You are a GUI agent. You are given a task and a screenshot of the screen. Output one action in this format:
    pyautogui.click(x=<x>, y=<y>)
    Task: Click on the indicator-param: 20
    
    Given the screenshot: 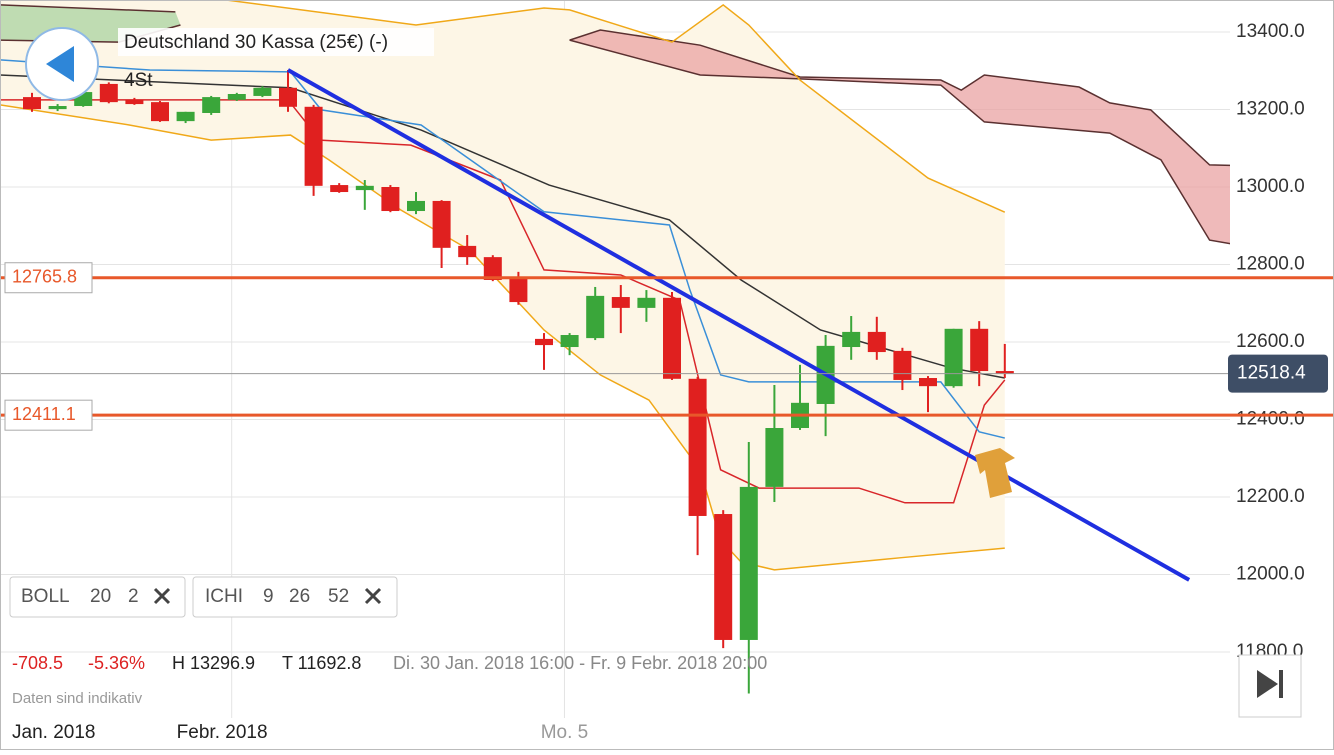 What is the action you would take?
    pyautogui.click(x=100, y=596)
    